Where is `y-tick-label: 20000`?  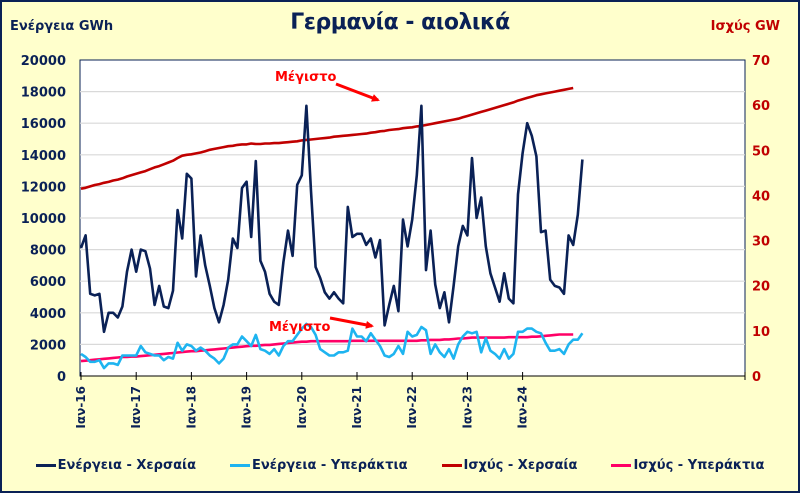 y-tick-label: 20000 is located at coordinates (43, 61).